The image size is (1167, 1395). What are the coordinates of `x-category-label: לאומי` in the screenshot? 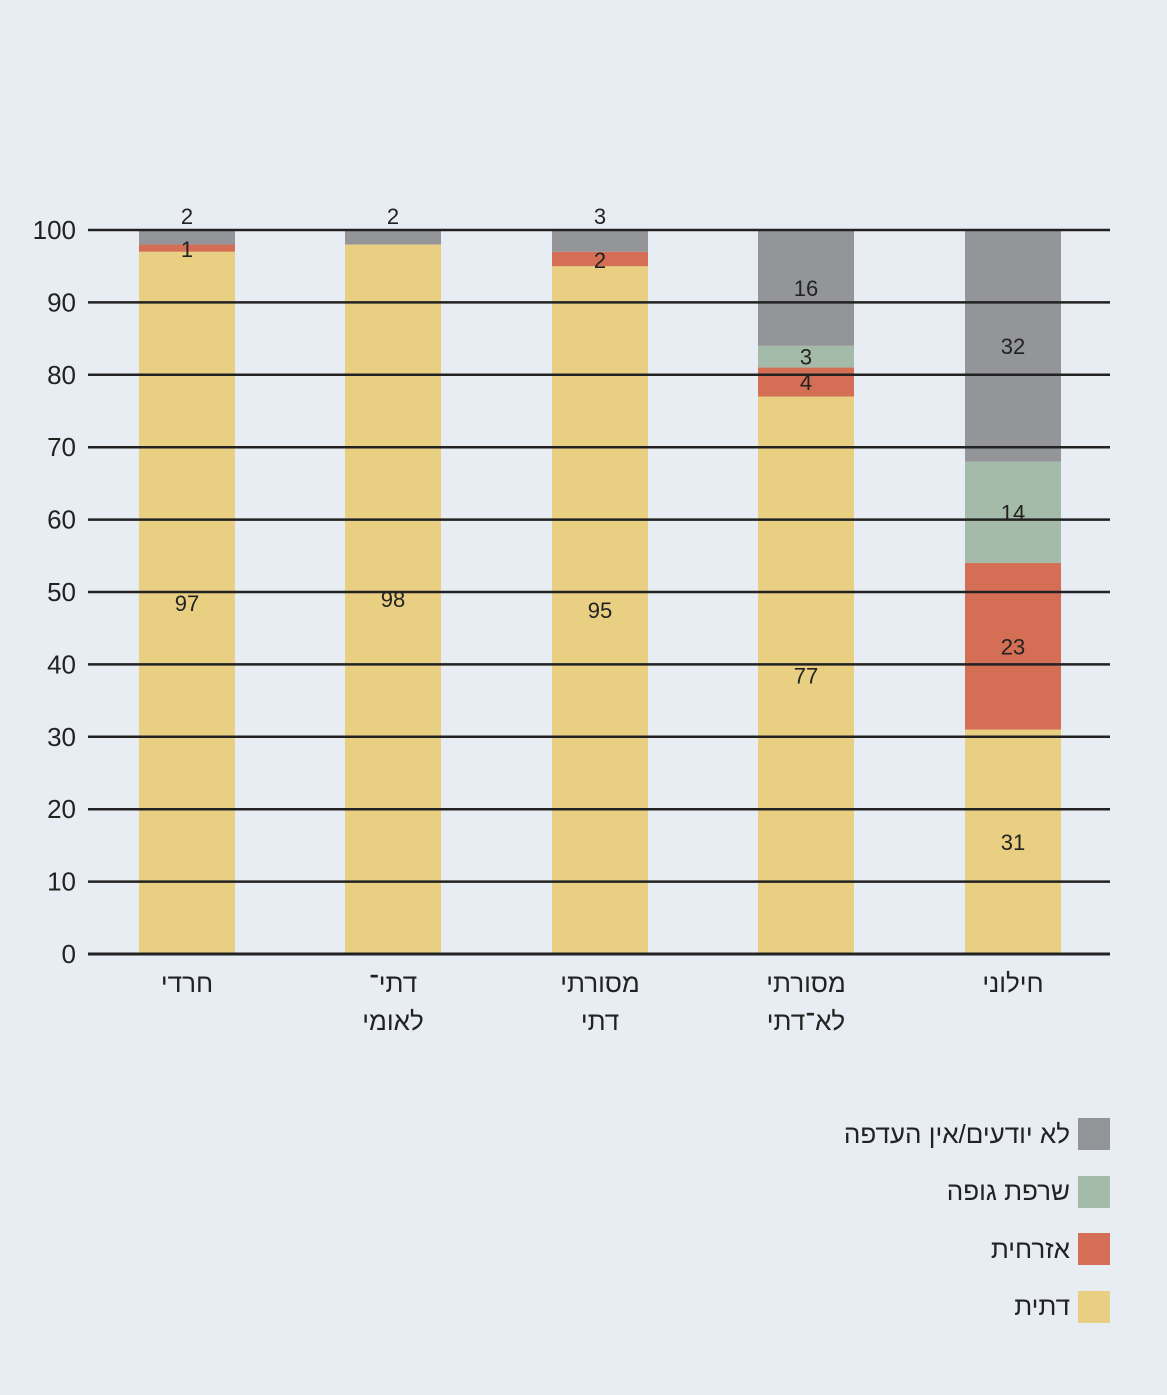 It's located at (392, 1021).